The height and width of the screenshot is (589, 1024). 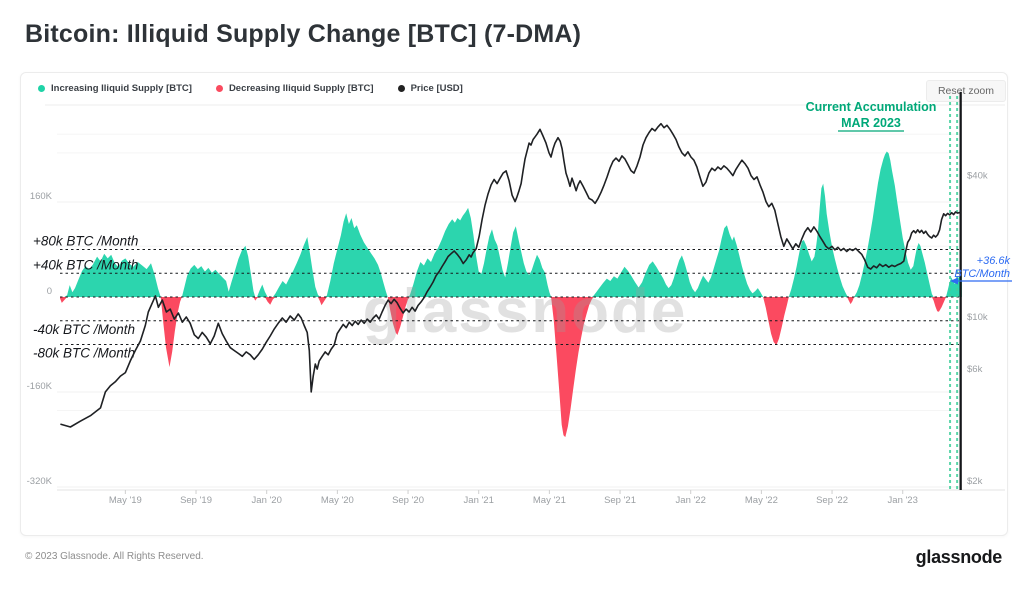 What do you see at coordinates (408, 500) in the screenshot?
I see `x-tick-label: Sep '20` at bounding box center [408, 500].